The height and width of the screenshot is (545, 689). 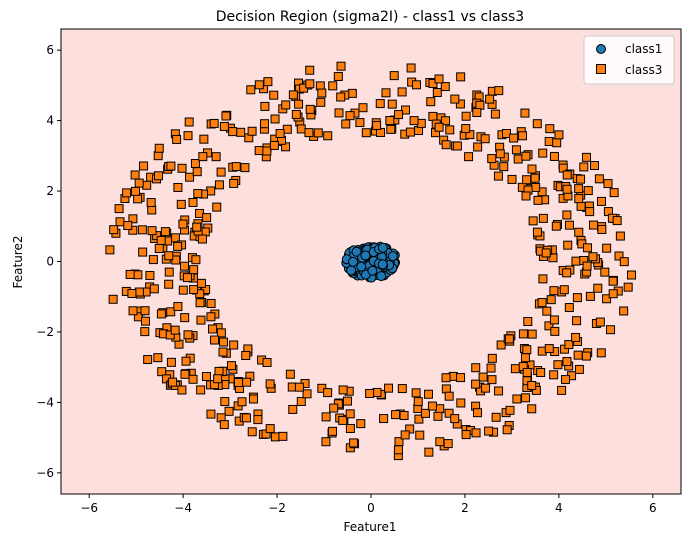 I want to click on y-tick-label: −2, so click(x=45, y=332).